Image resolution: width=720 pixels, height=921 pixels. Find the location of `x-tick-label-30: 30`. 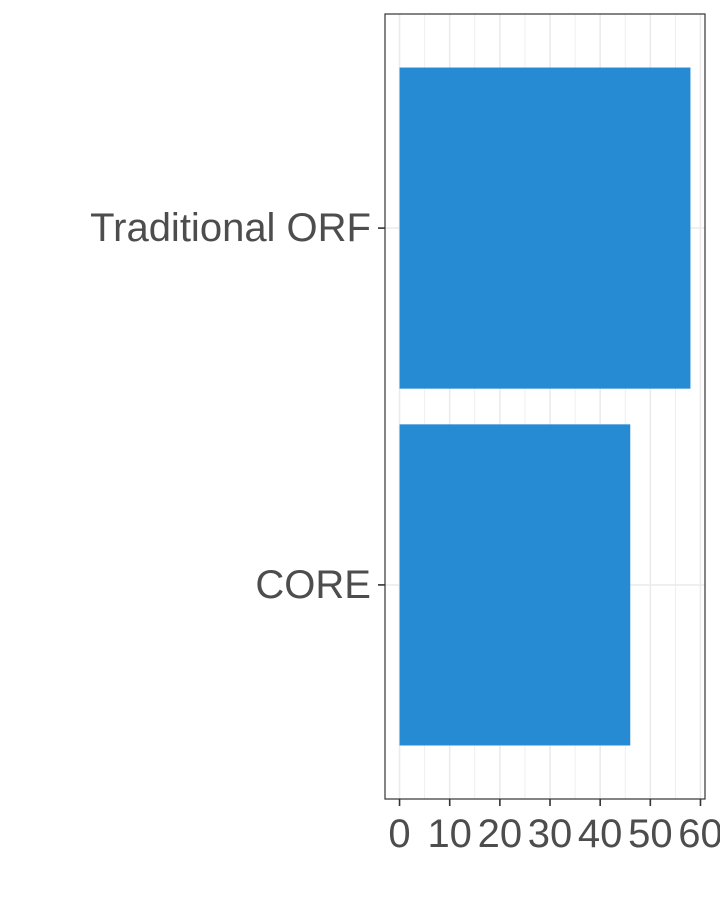

x-tick-label-30: 30 is located at coordinates (550, 834).